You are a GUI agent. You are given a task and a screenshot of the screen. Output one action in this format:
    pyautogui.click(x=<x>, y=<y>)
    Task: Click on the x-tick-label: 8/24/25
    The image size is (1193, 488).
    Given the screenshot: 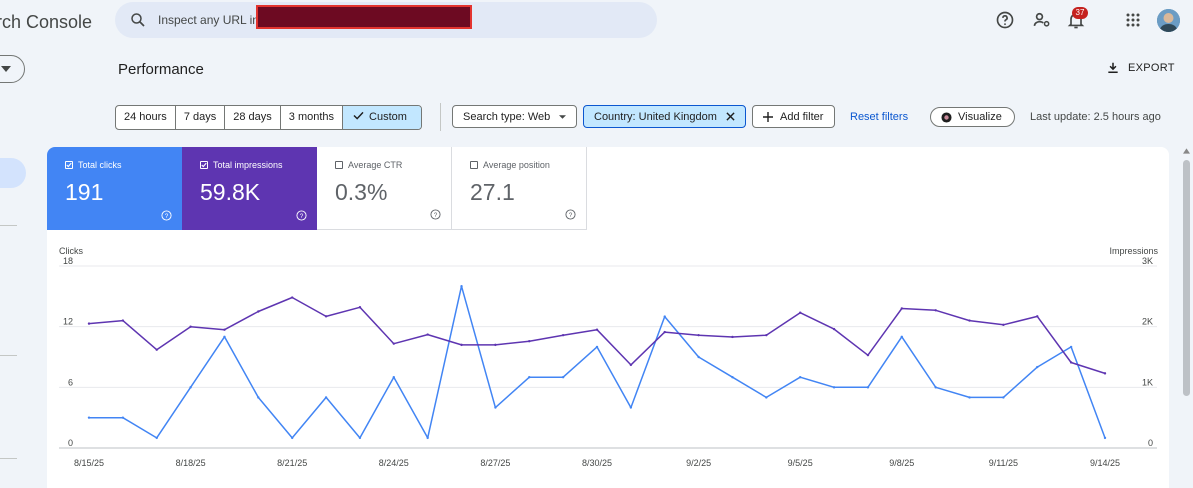 What is the action you would take?
    pyautogui.click(x=394, y=463)
    